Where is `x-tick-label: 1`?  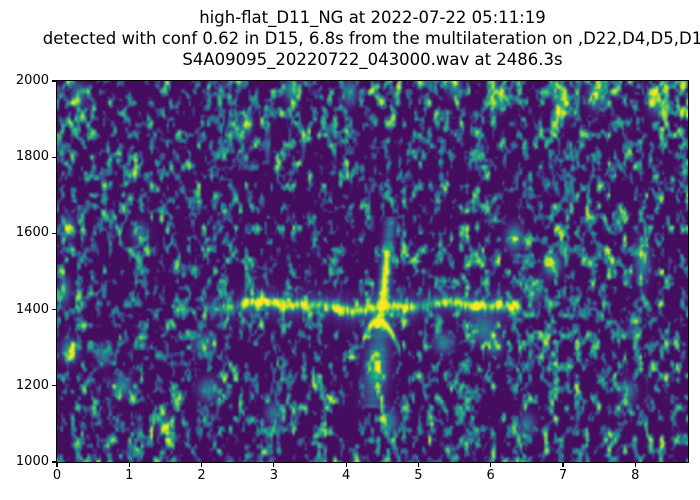
x-tick-label: 1 is located at coordinates (129, 475).